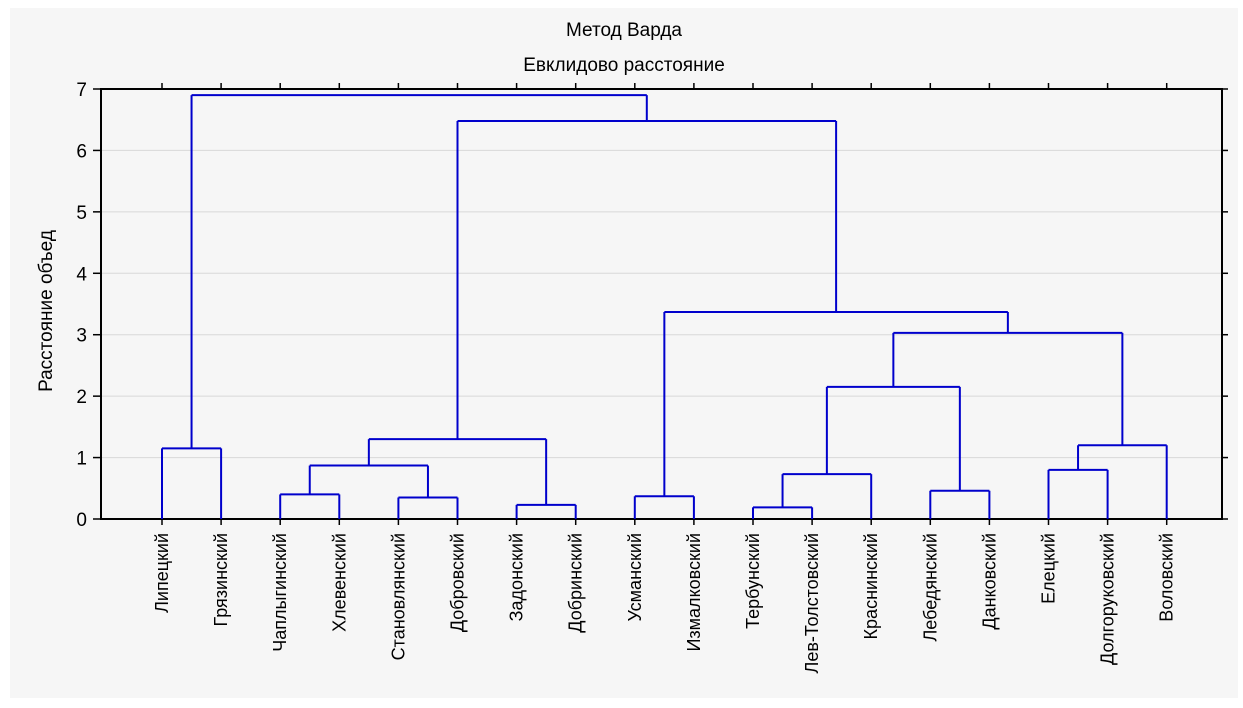  I want to click on chart-subtitle: Евклидово расстояние, so click(624, 65).